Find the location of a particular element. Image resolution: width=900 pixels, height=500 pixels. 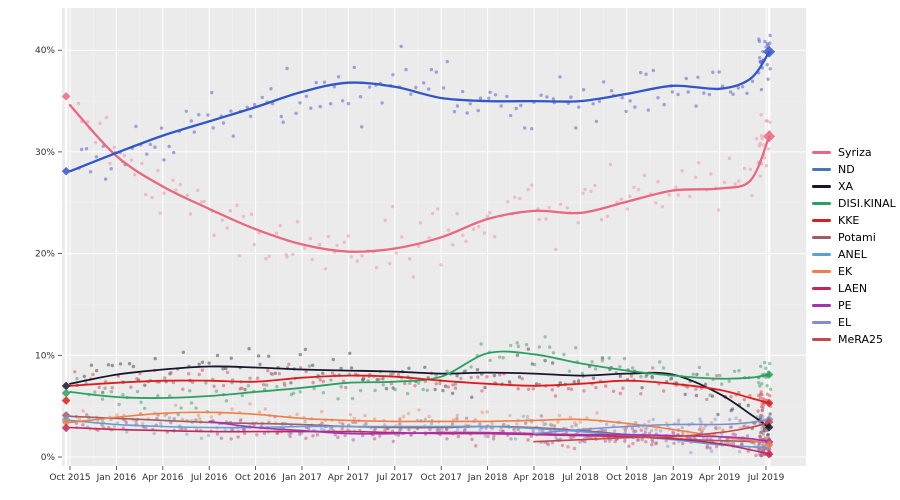

legend-label: EL is located at coordinates (845, 322).